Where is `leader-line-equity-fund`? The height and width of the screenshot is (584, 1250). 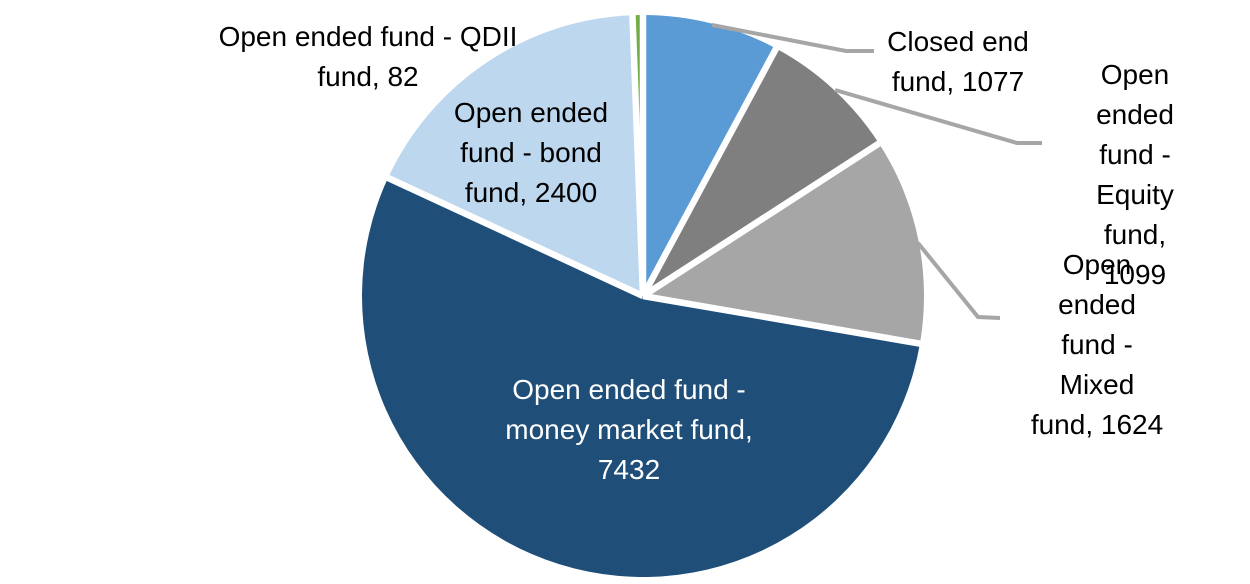
leader-line-equity-fund is located at coordinates (938, 116).